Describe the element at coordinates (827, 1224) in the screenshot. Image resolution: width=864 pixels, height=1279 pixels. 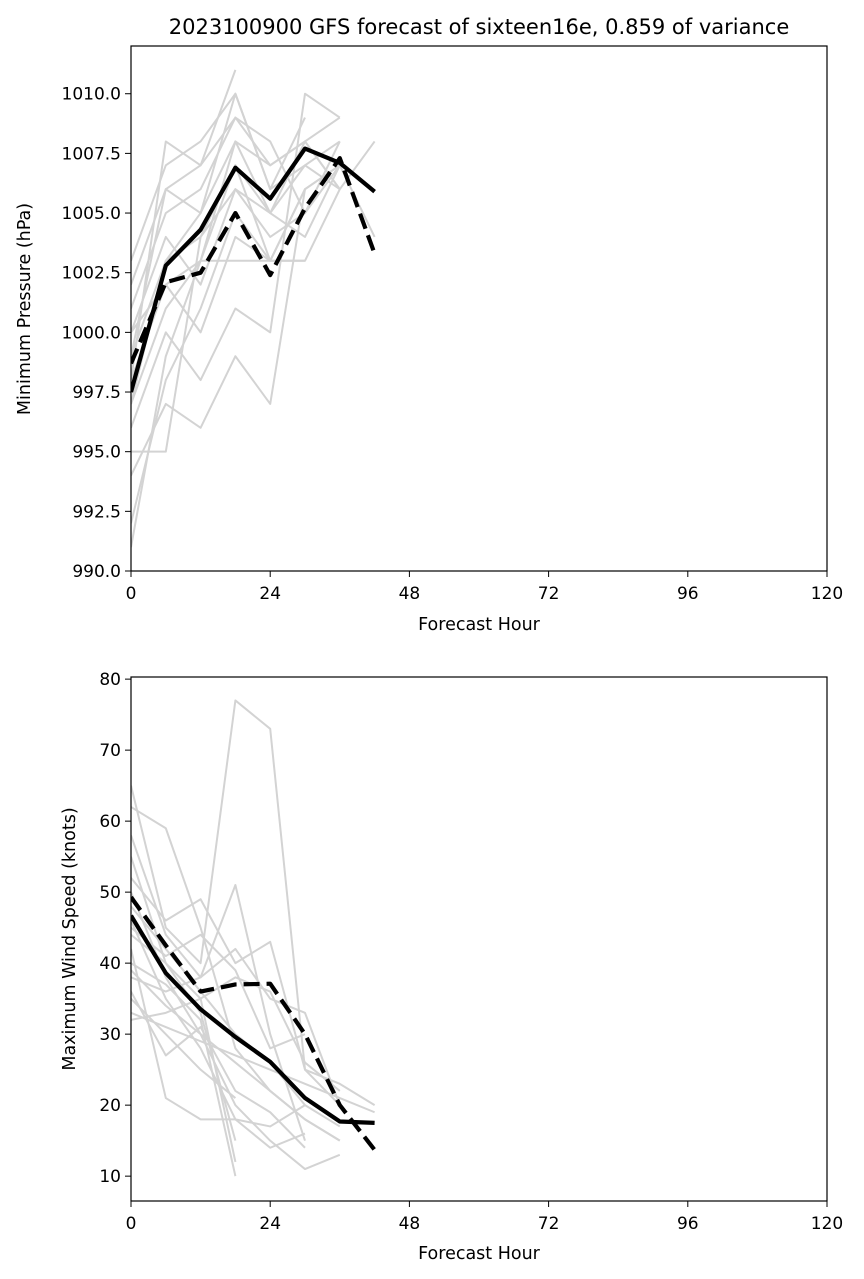
I see `wind-x-tick-label: 120` at that location.